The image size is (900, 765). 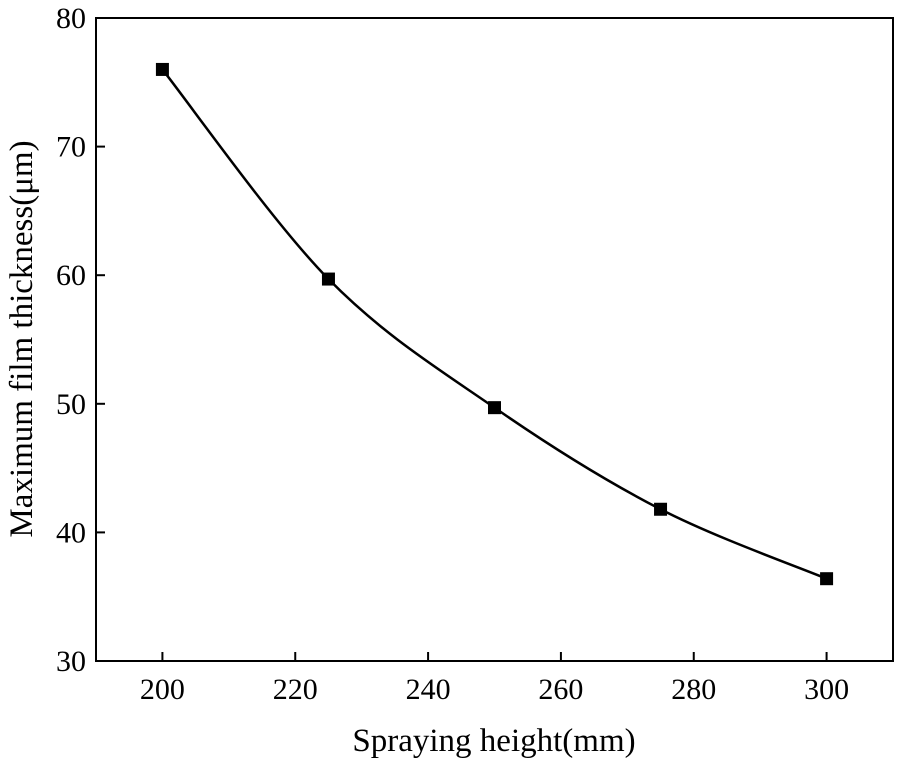 I want to click on x-tick-label: 220, so click(x=295, y=689).